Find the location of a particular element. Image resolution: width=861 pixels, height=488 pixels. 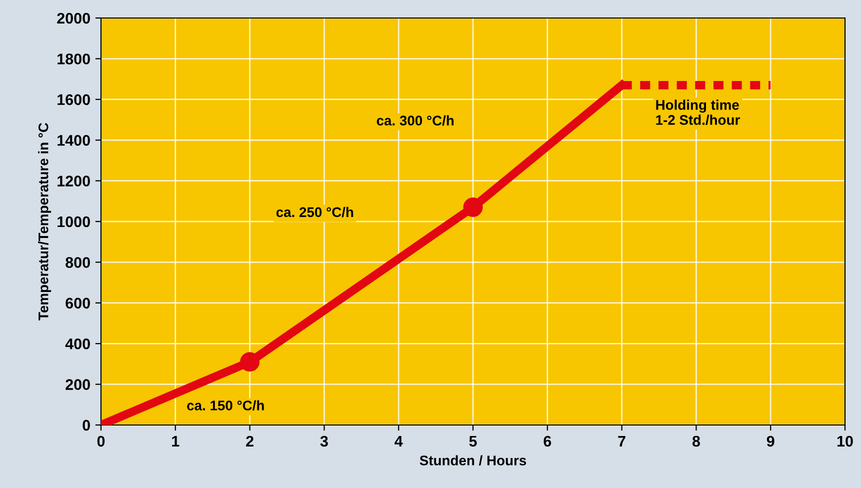

annotation: ca. 300 °C/h is located at coordinates (415, 120).